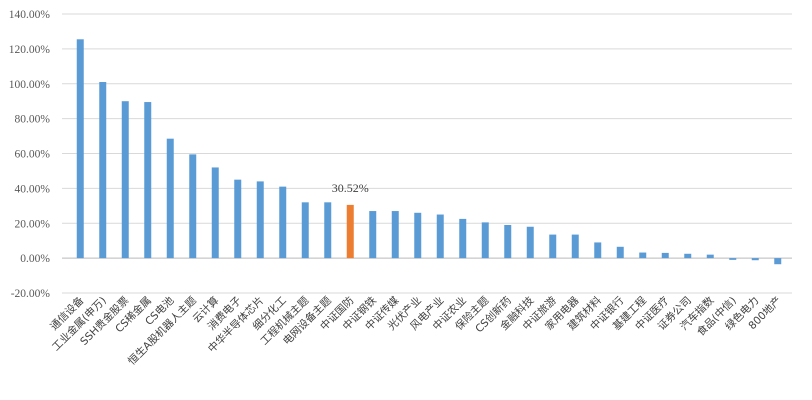 Image resolution: width=812 pixels, height=400 pixels. I want to click on y-tick-label: 20.00%, so click(33, 224).